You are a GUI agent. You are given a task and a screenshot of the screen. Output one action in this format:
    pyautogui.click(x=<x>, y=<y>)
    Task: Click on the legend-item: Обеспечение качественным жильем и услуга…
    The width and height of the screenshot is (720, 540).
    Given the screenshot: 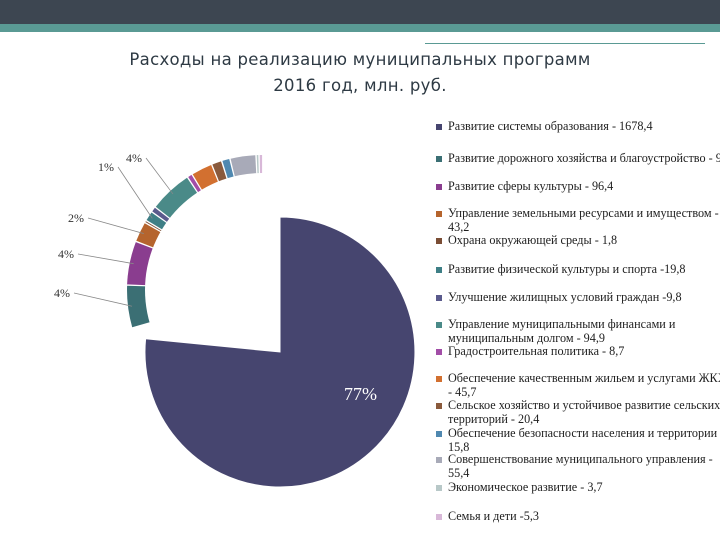 What is the action you would take?
    pyautogui.click(x=578, y=385)
    